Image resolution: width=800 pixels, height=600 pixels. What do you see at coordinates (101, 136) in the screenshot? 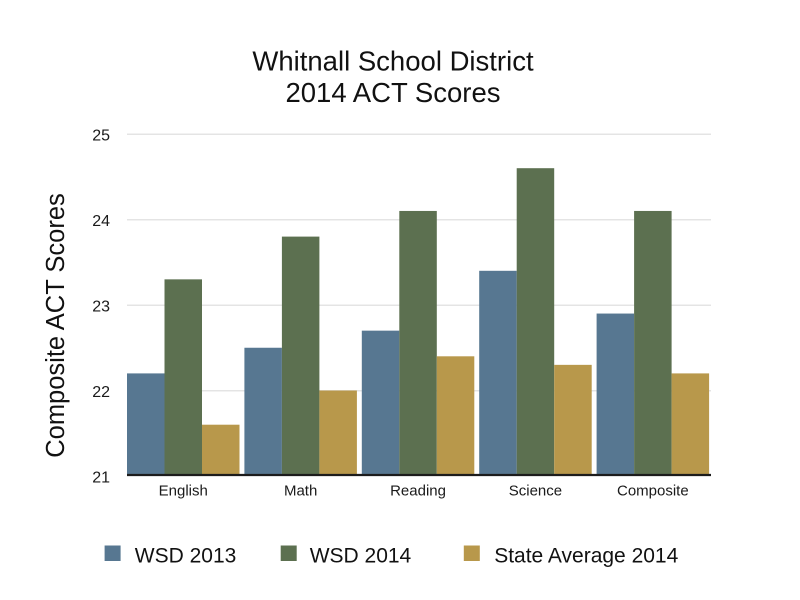
I see `svg-text: 25` at bounding box center [101, 136].